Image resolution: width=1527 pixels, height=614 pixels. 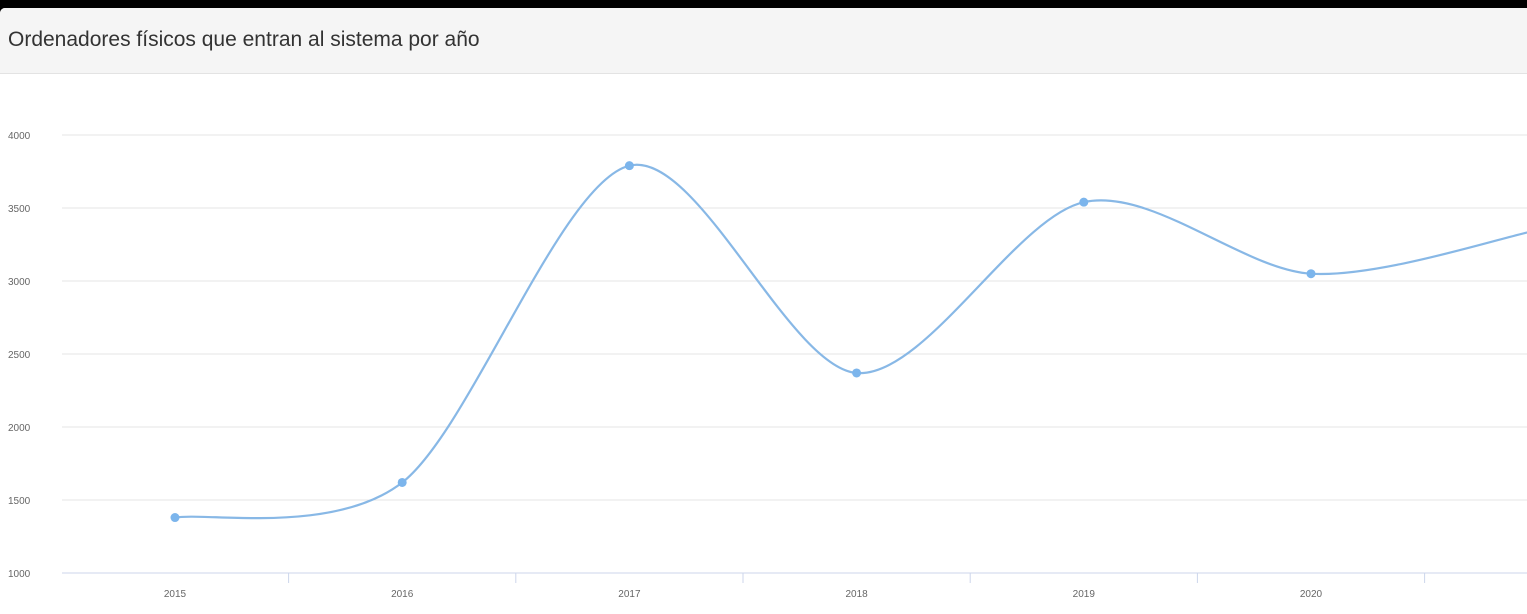 What do you see at coordinates (1084, 594) in the screenshot?
I see `x-tick-label: 2019` at bounding box center [1084, 594].